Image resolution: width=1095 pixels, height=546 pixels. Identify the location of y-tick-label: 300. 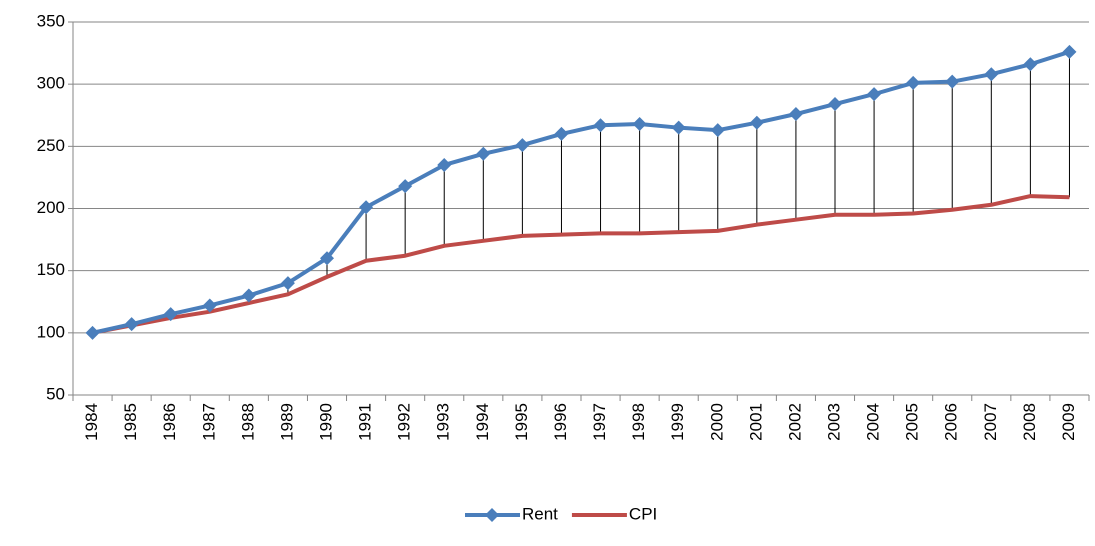
(51, 83).